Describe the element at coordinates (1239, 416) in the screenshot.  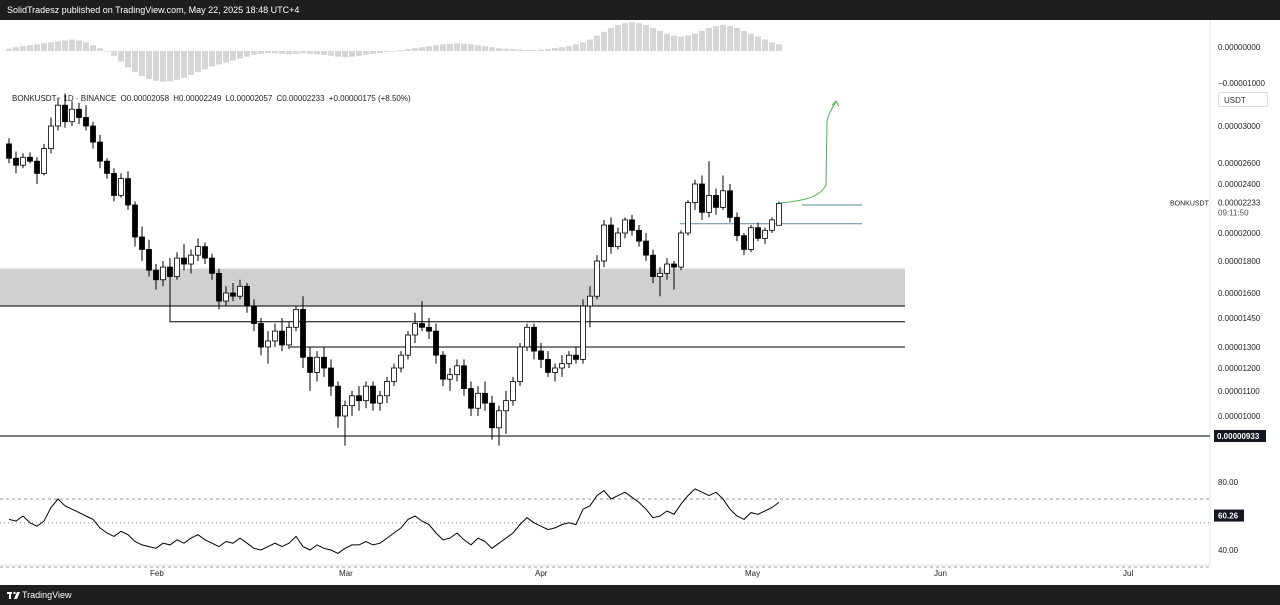
I see `price-tick-label: 0.00001000` at that location.